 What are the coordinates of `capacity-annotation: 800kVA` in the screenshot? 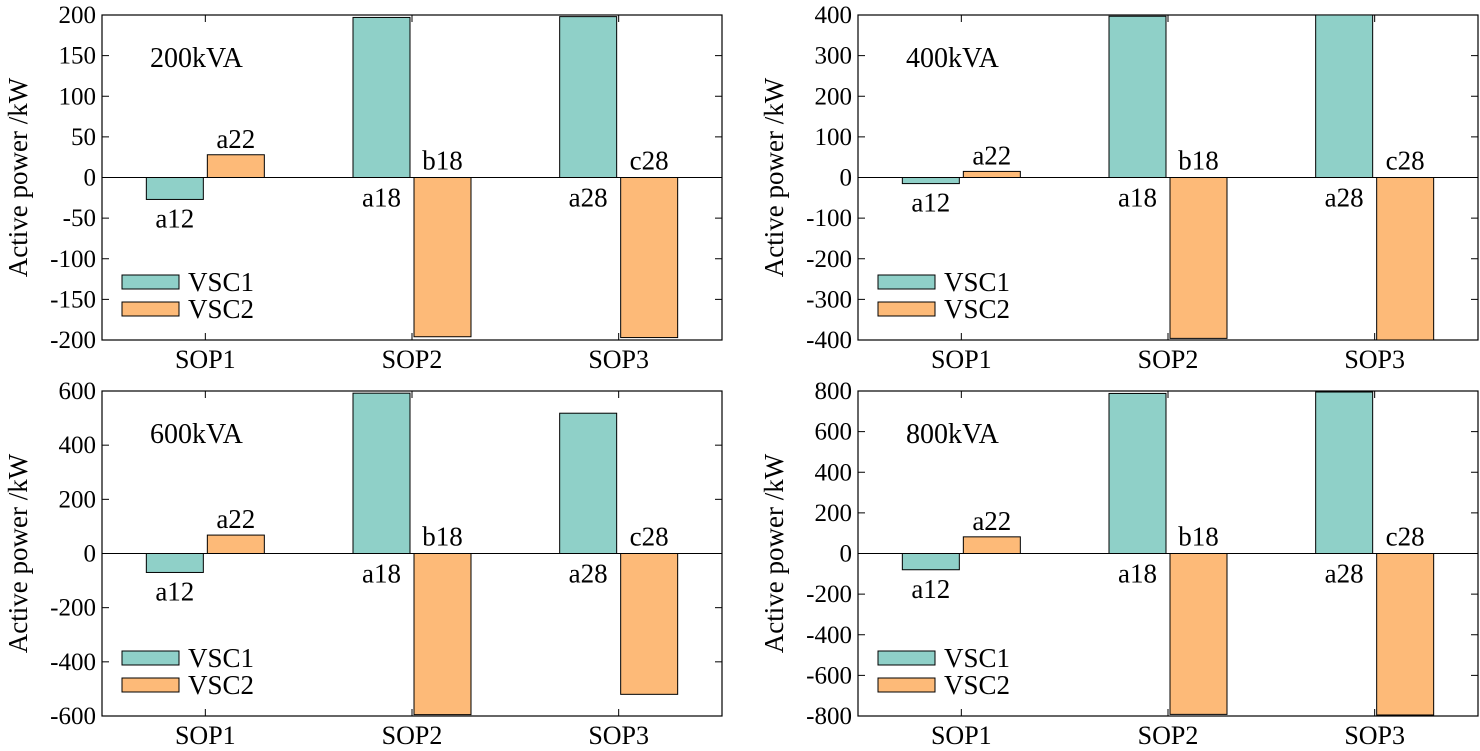 It's located at (953, 434).